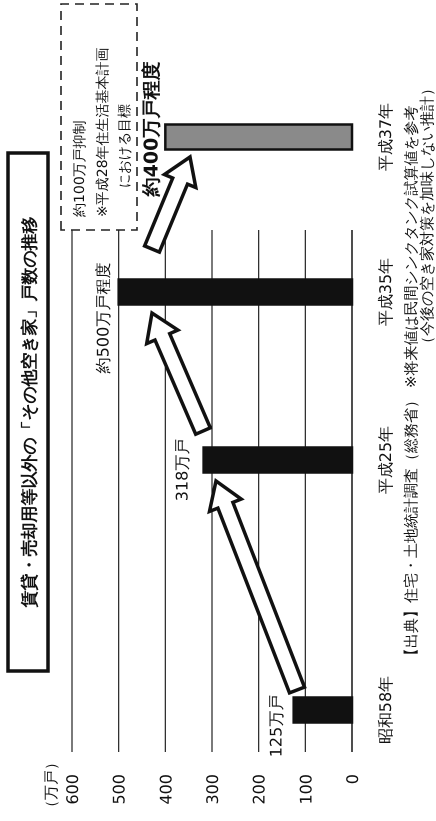  Describe the element at coordinates (385, 292) in the screenshot. I see `y-tick-label: 平成35年` at that location.